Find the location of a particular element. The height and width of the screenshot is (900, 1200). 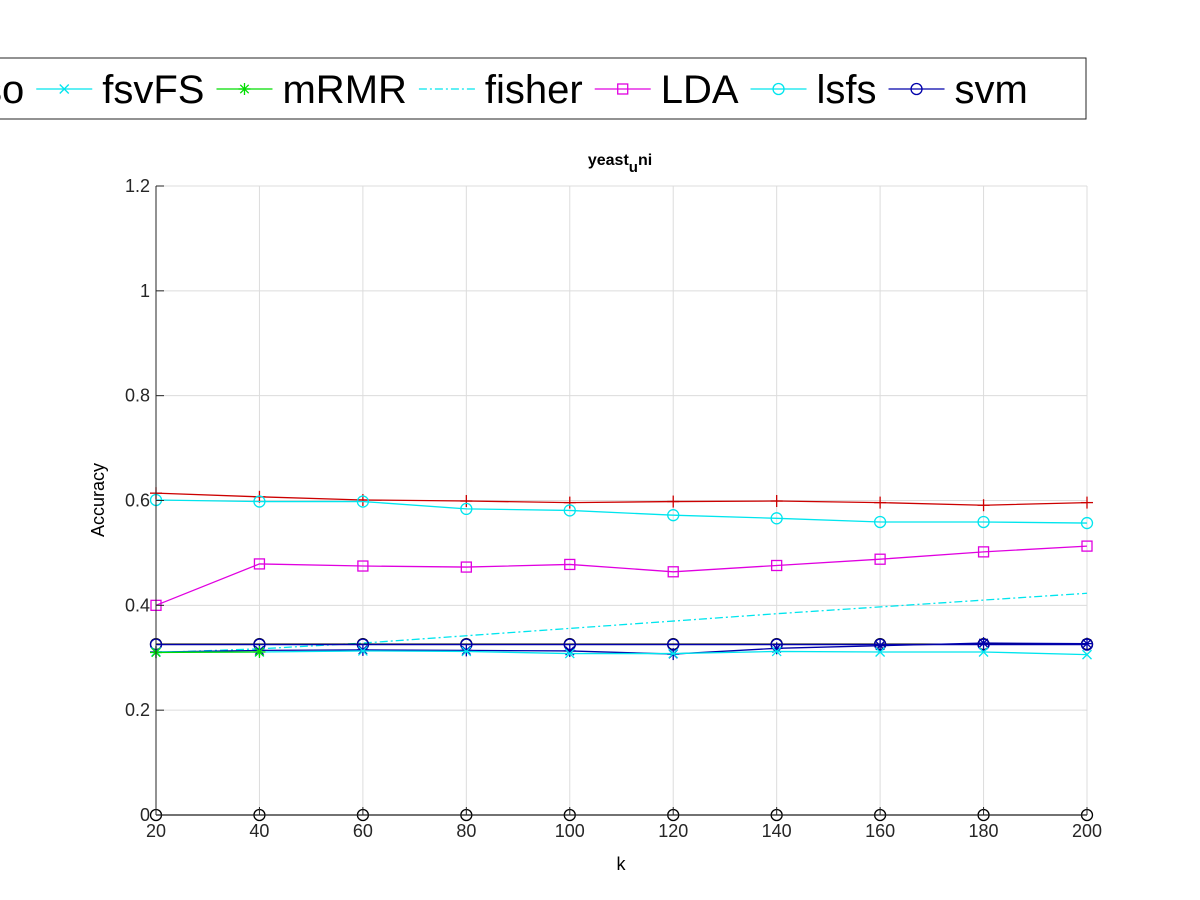

x-tick-label: 200 is located at coordinates (1087, 831).